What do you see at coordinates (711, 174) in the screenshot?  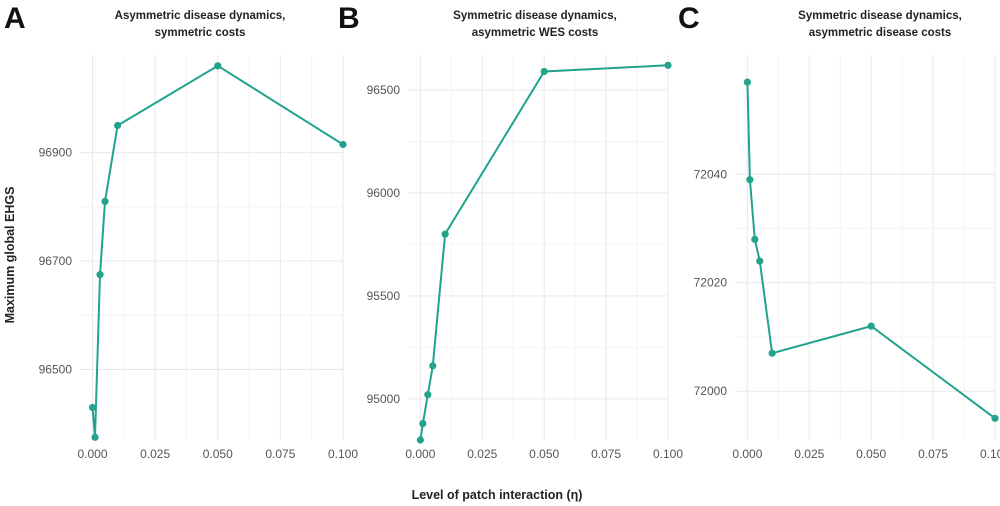 I see `y-tick-label: 72040` at bounding box center [711, 174].